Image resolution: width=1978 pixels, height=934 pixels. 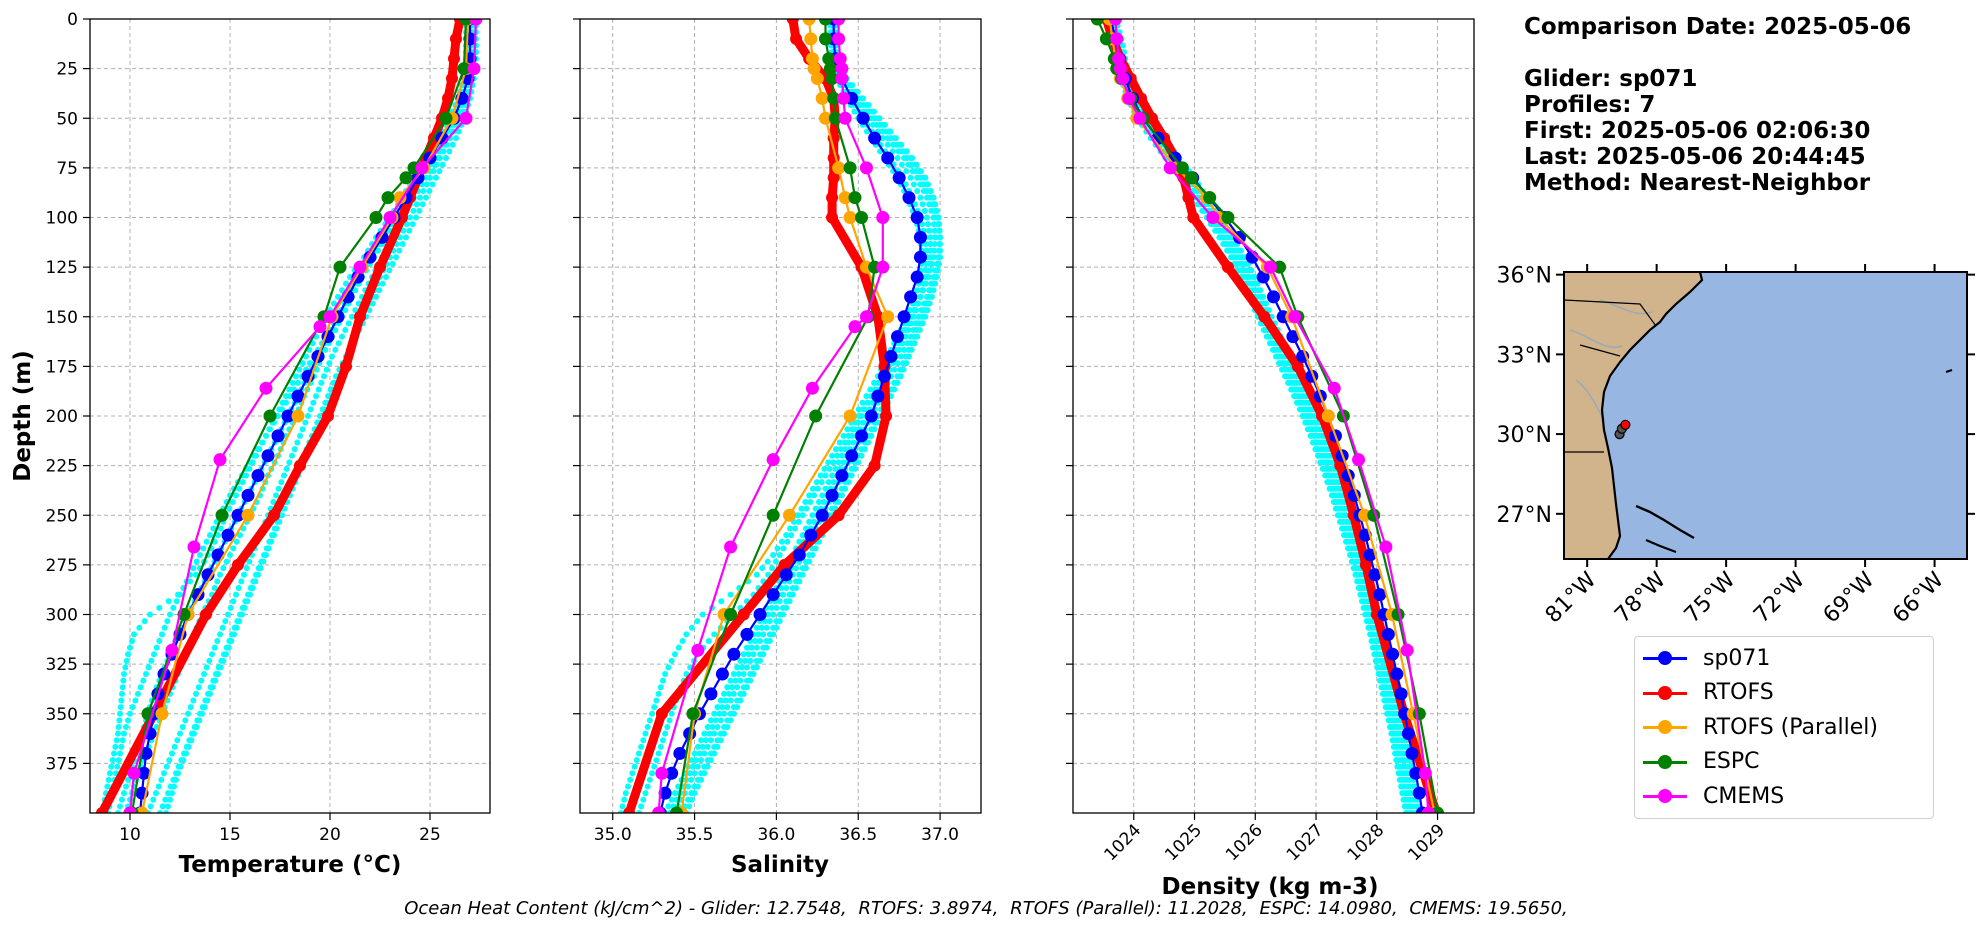 I want to click on map-frame, so click(x=1765, y=415).